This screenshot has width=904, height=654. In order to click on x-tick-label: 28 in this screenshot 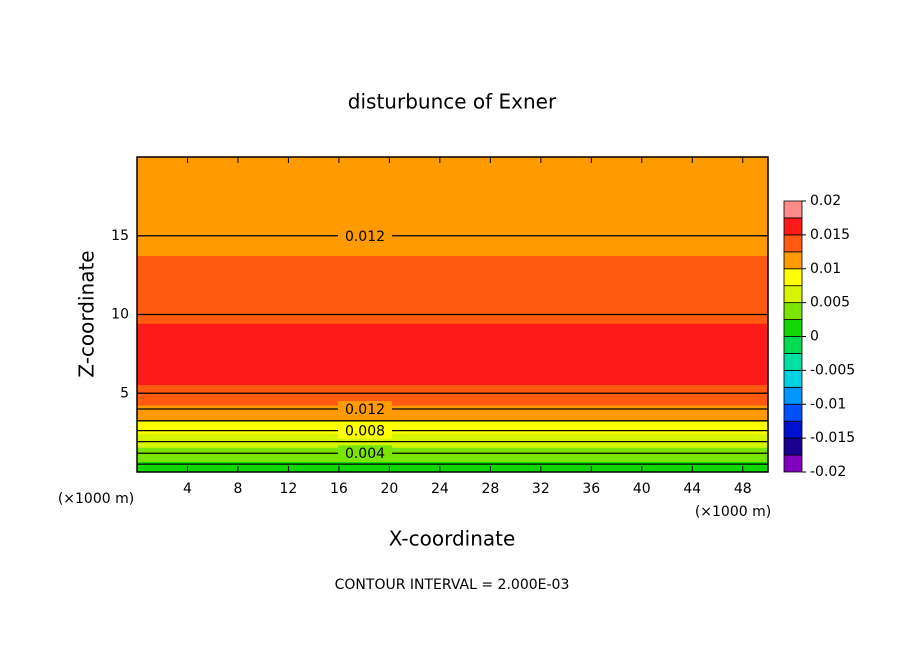, I will do `click(490, 489)`.